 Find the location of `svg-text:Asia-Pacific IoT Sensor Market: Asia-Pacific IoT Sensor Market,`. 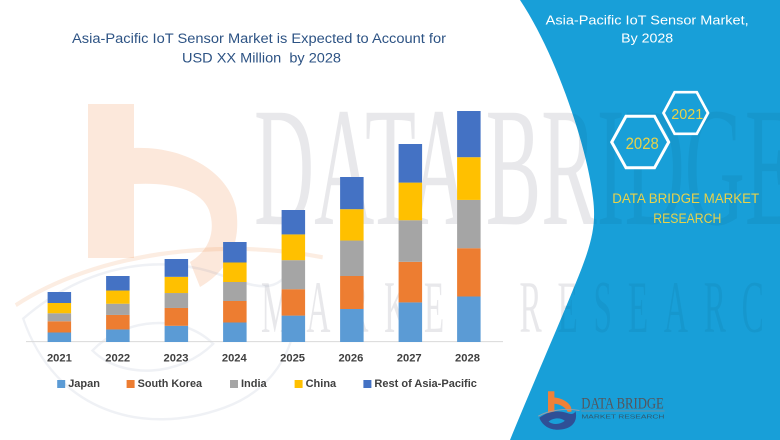

svg-text:Asia-Pacific IoT Sensor Market: Asia-Pacific IoT Sensor Market, is located at coordinates (647, 19).